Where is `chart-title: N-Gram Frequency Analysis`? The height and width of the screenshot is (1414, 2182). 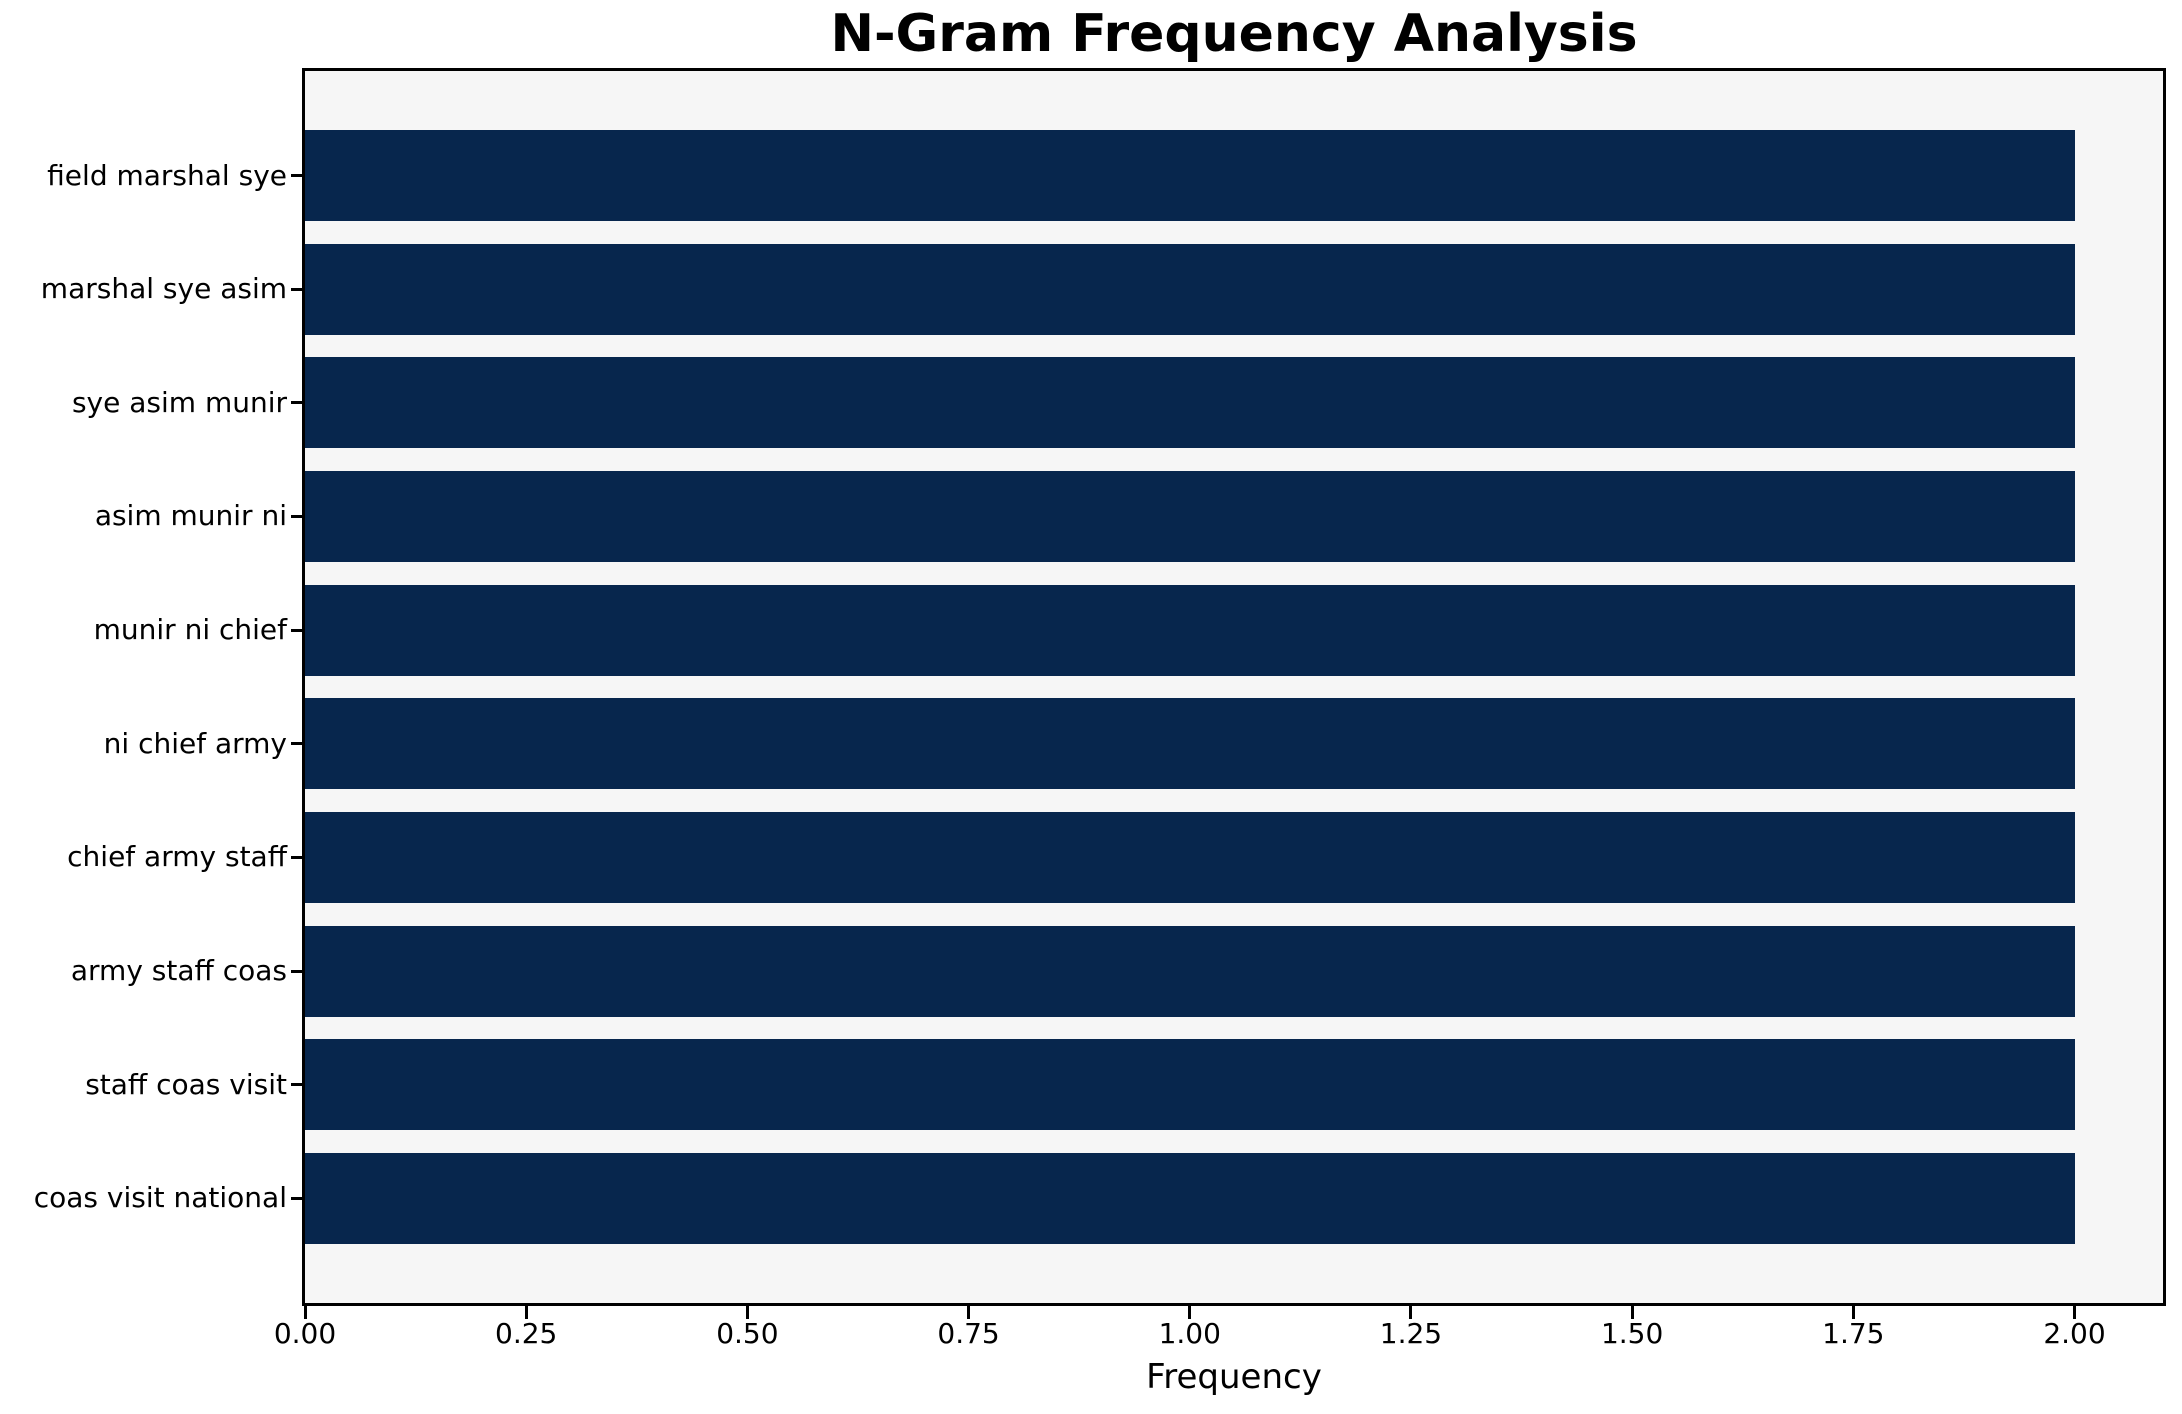 chart-title: N-Gram Frequency Analysis is located at coordinates (1234, 34).